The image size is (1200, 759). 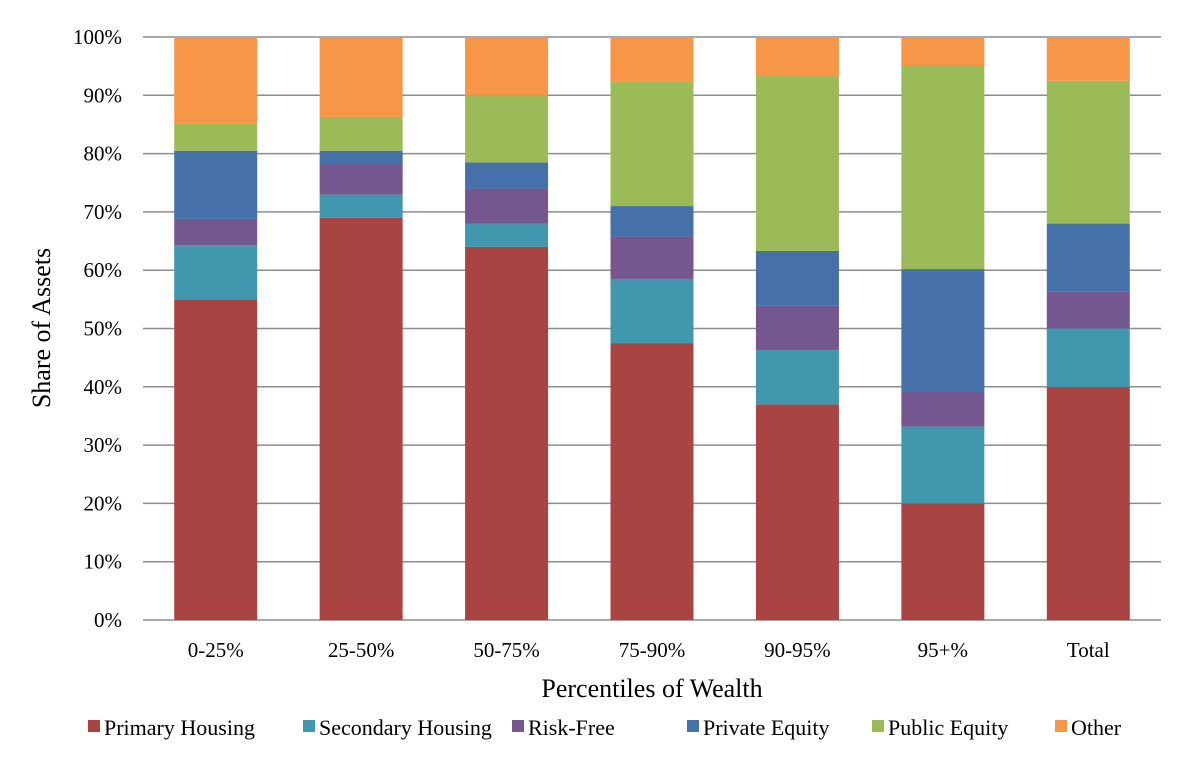 I want to click on legend-label: Risk-Free, so click(x=571, y=727).